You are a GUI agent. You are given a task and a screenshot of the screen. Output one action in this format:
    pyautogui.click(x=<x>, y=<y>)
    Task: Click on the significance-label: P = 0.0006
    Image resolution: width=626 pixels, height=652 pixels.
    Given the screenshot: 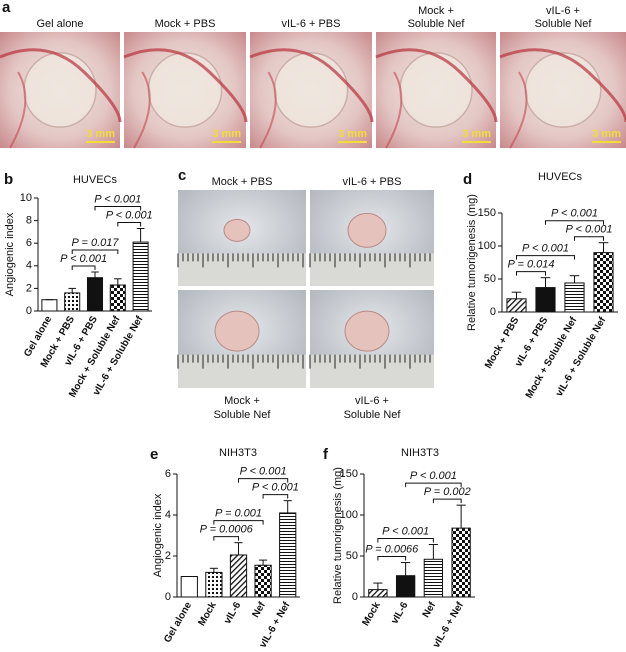 What is the action you would take?
    pyautogui.click(x=227, y=530)
    